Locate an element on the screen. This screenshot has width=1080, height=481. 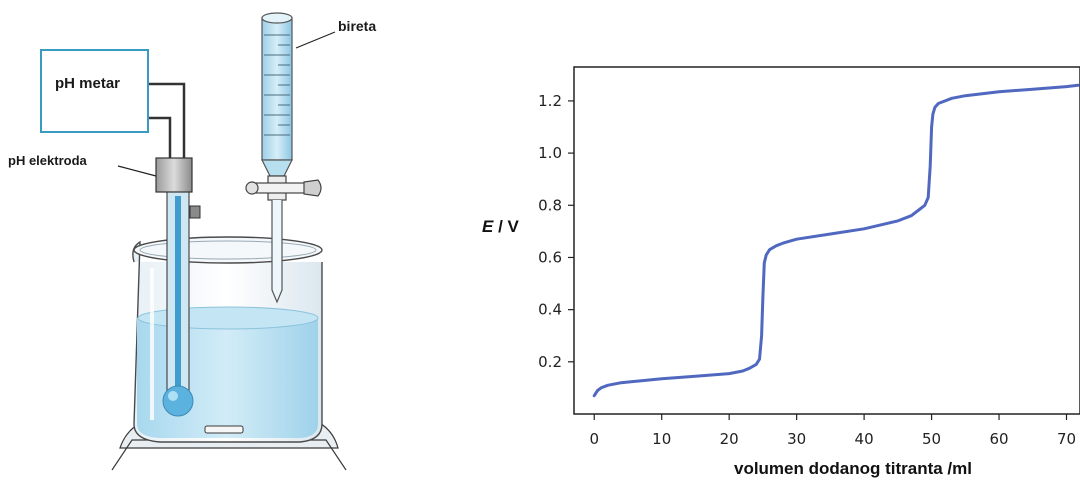
ph-meter is located at coordinates (94, 91).